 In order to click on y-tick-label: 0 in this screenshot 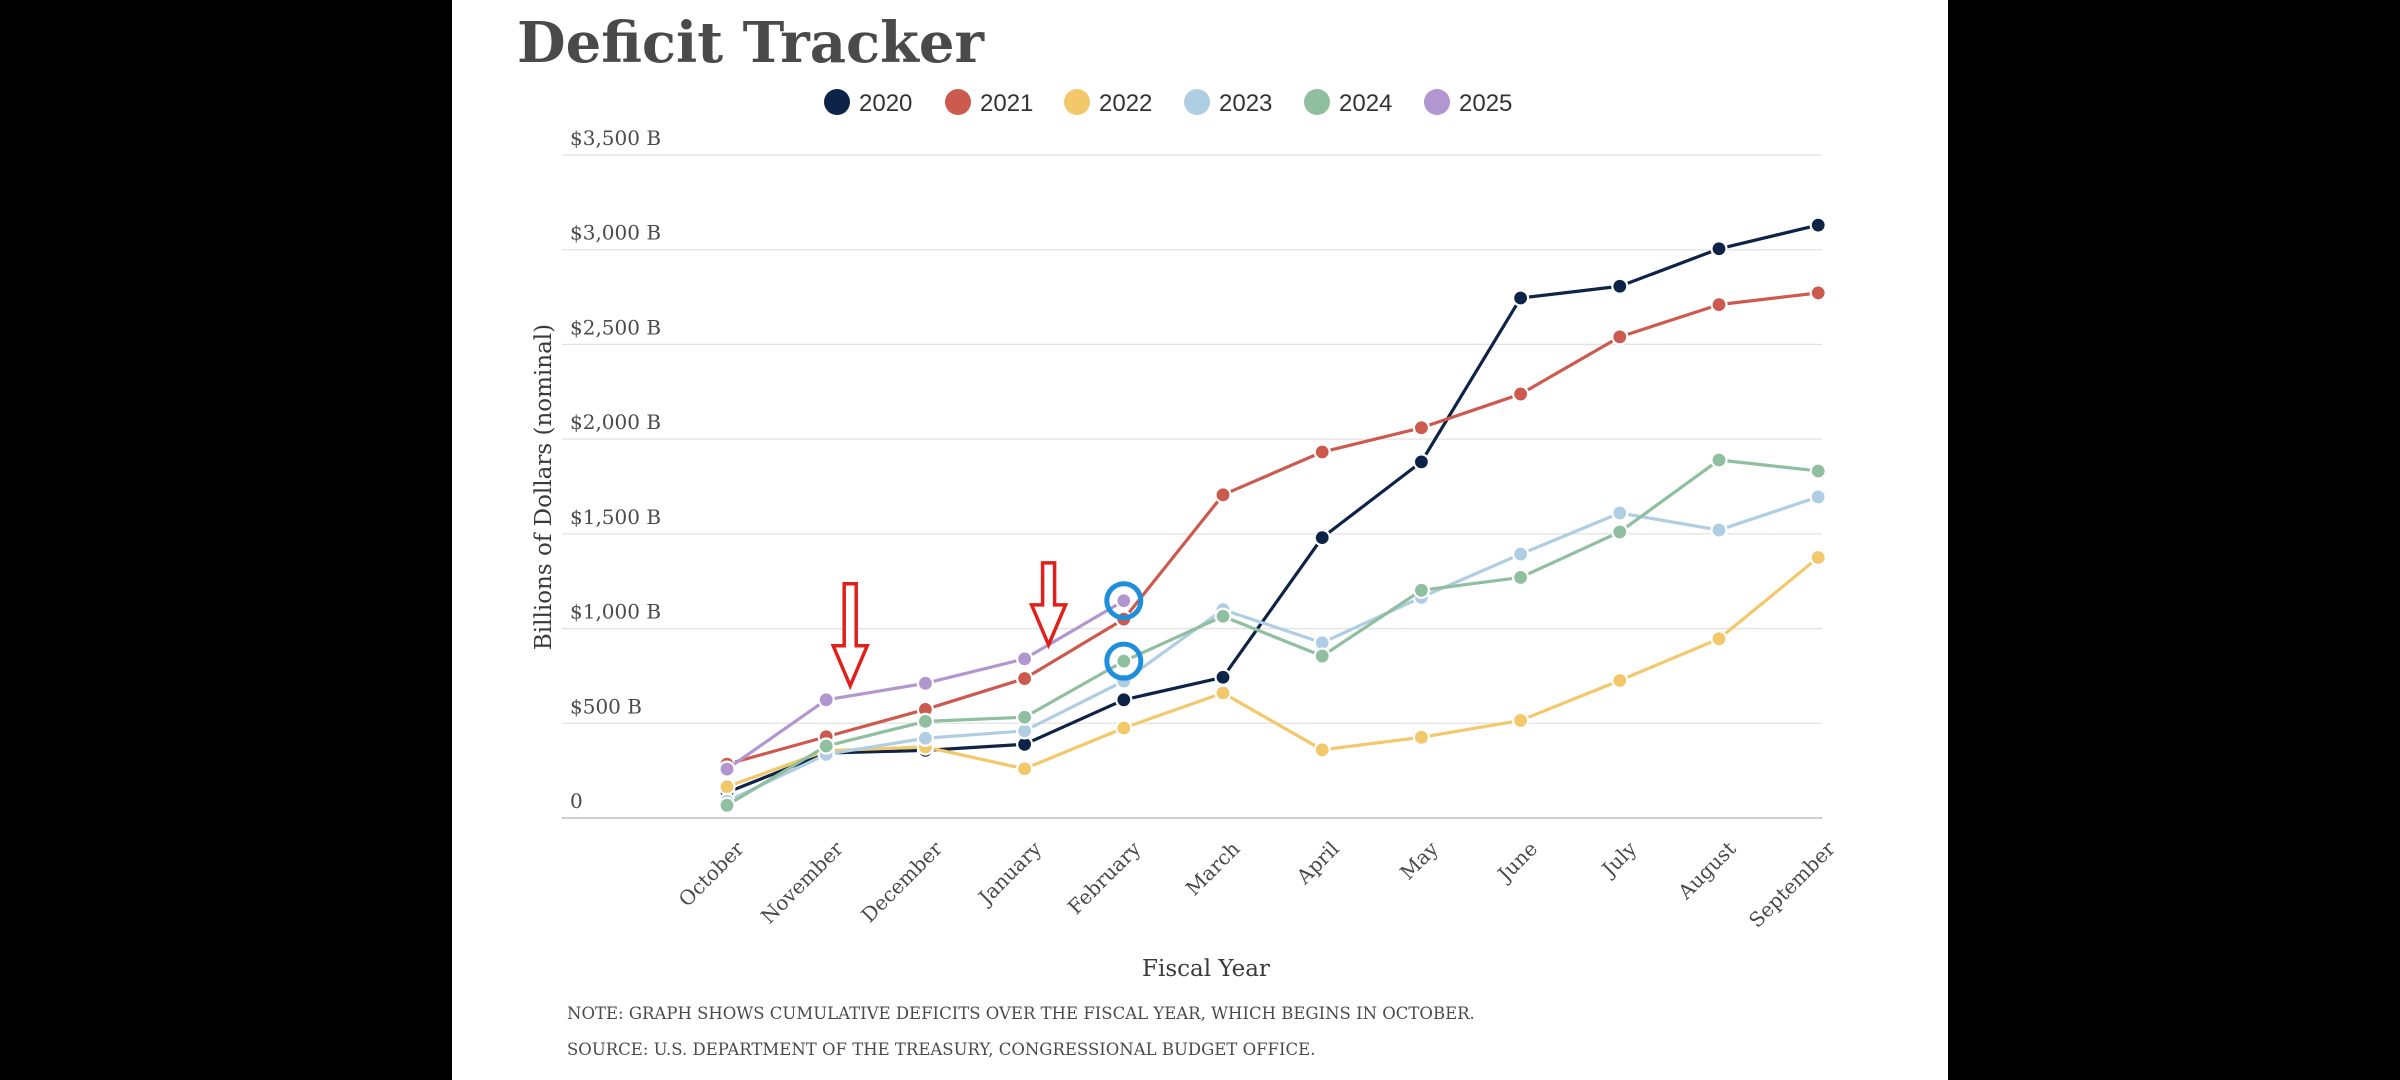, I will do `click(576, 801)`.